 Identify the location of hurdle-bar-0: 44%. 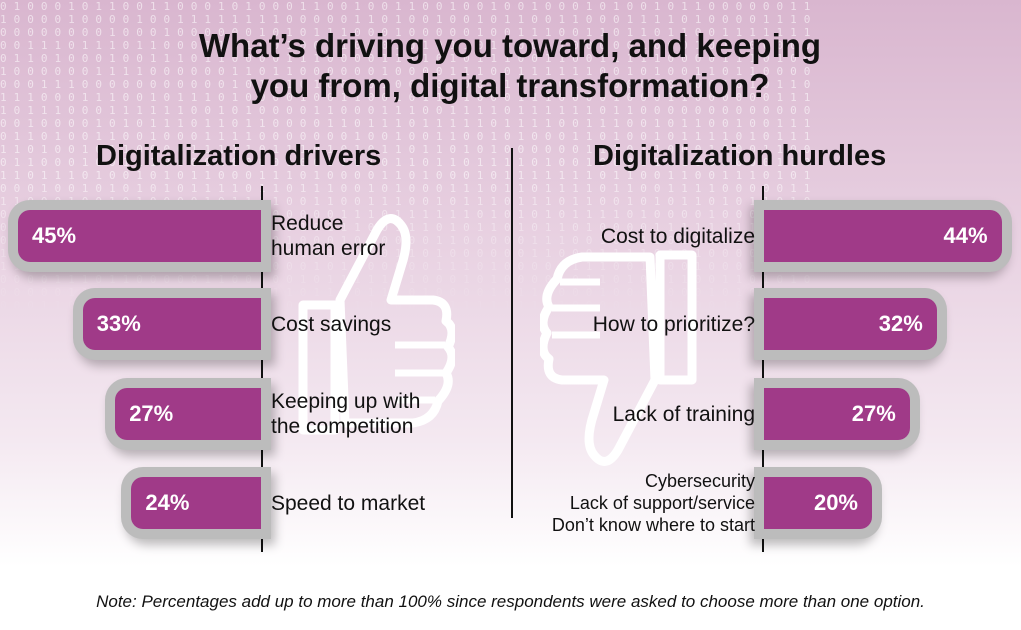
(883, 236).